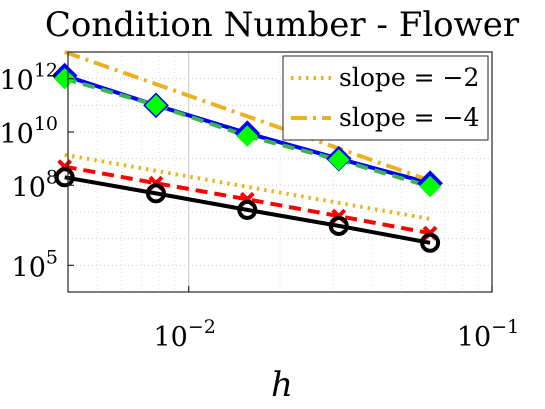  What do you see at coordinates (282, 25) in the screenshot?
I see `chart-title: Condition Number - Flower` at bounding box center [282, 25].